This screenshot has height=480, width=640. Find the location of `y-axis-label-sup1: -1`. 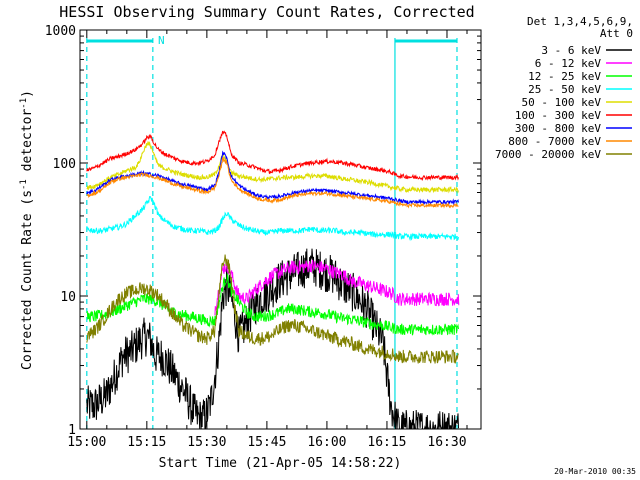

y-axis-label-sup1: -1 is located at coordinates (24, 184).